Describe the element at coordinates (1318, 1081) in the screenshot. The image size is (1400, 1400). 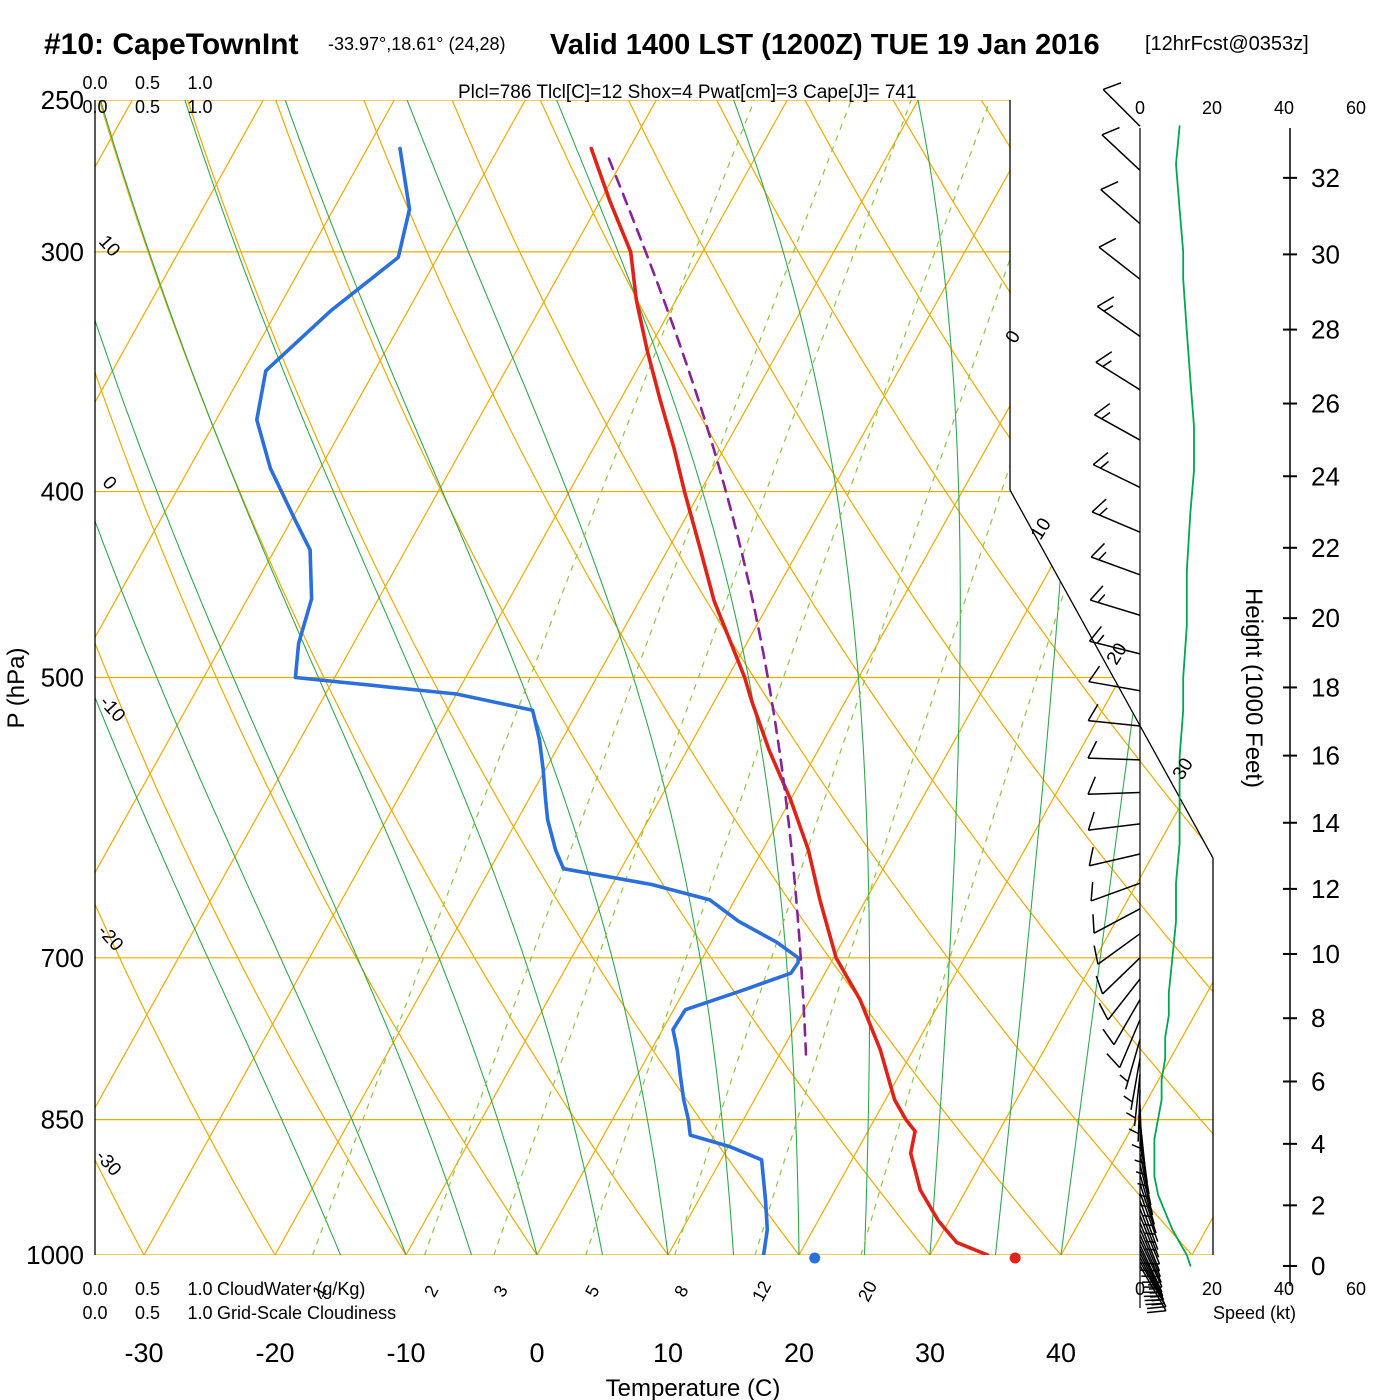
I see `height-tick-label: 6` at that location.